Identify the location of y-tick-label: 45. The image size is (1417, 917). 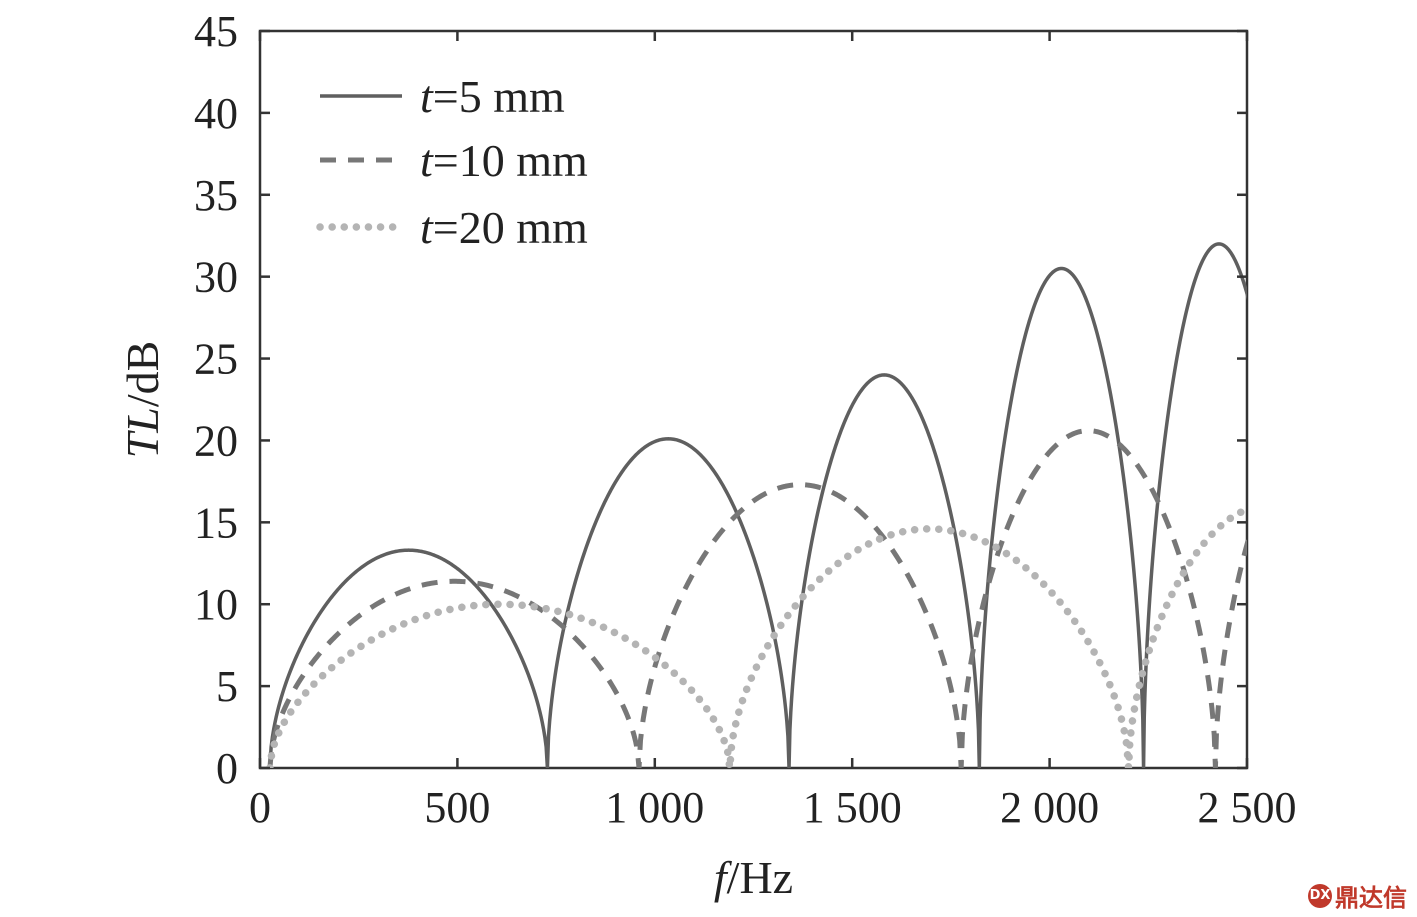
(216, 31).